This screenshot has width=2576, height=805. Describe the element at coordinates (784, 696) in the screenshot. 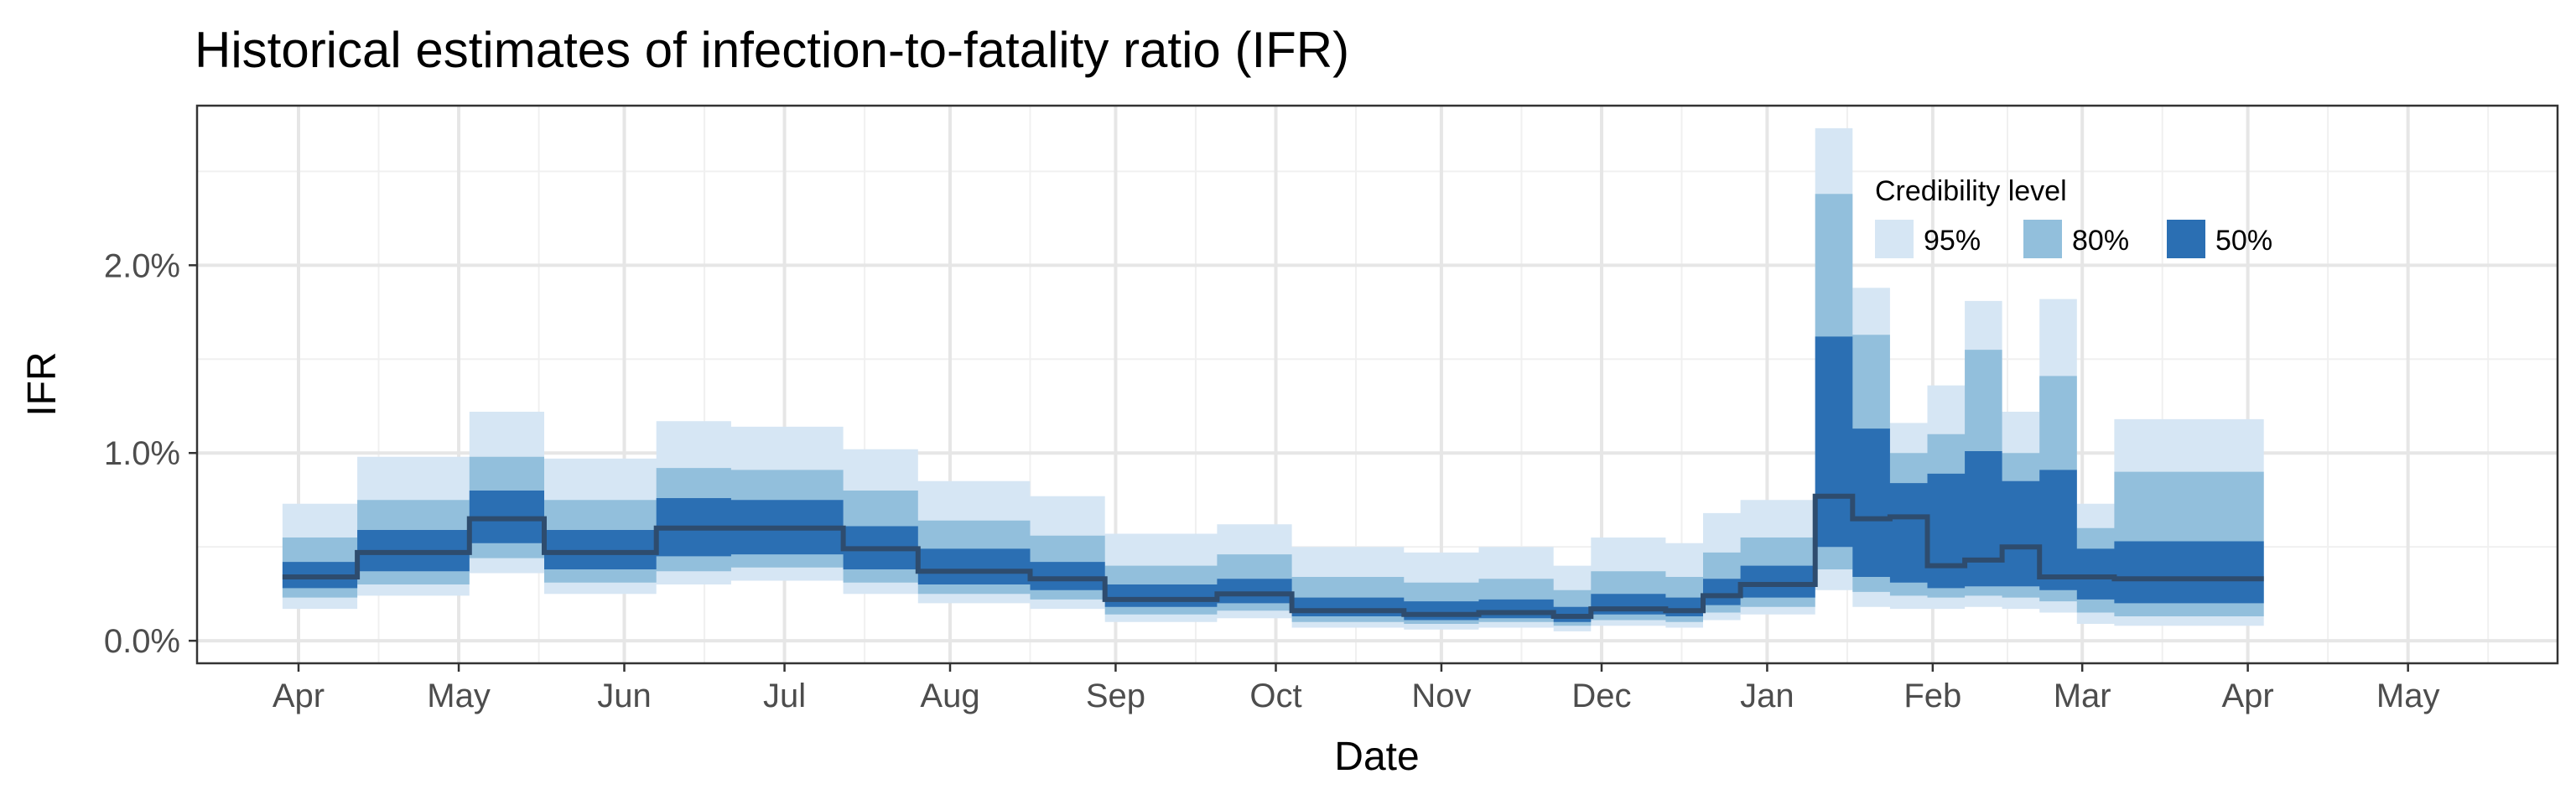

I see `x-tick-label: Jul` at that location.